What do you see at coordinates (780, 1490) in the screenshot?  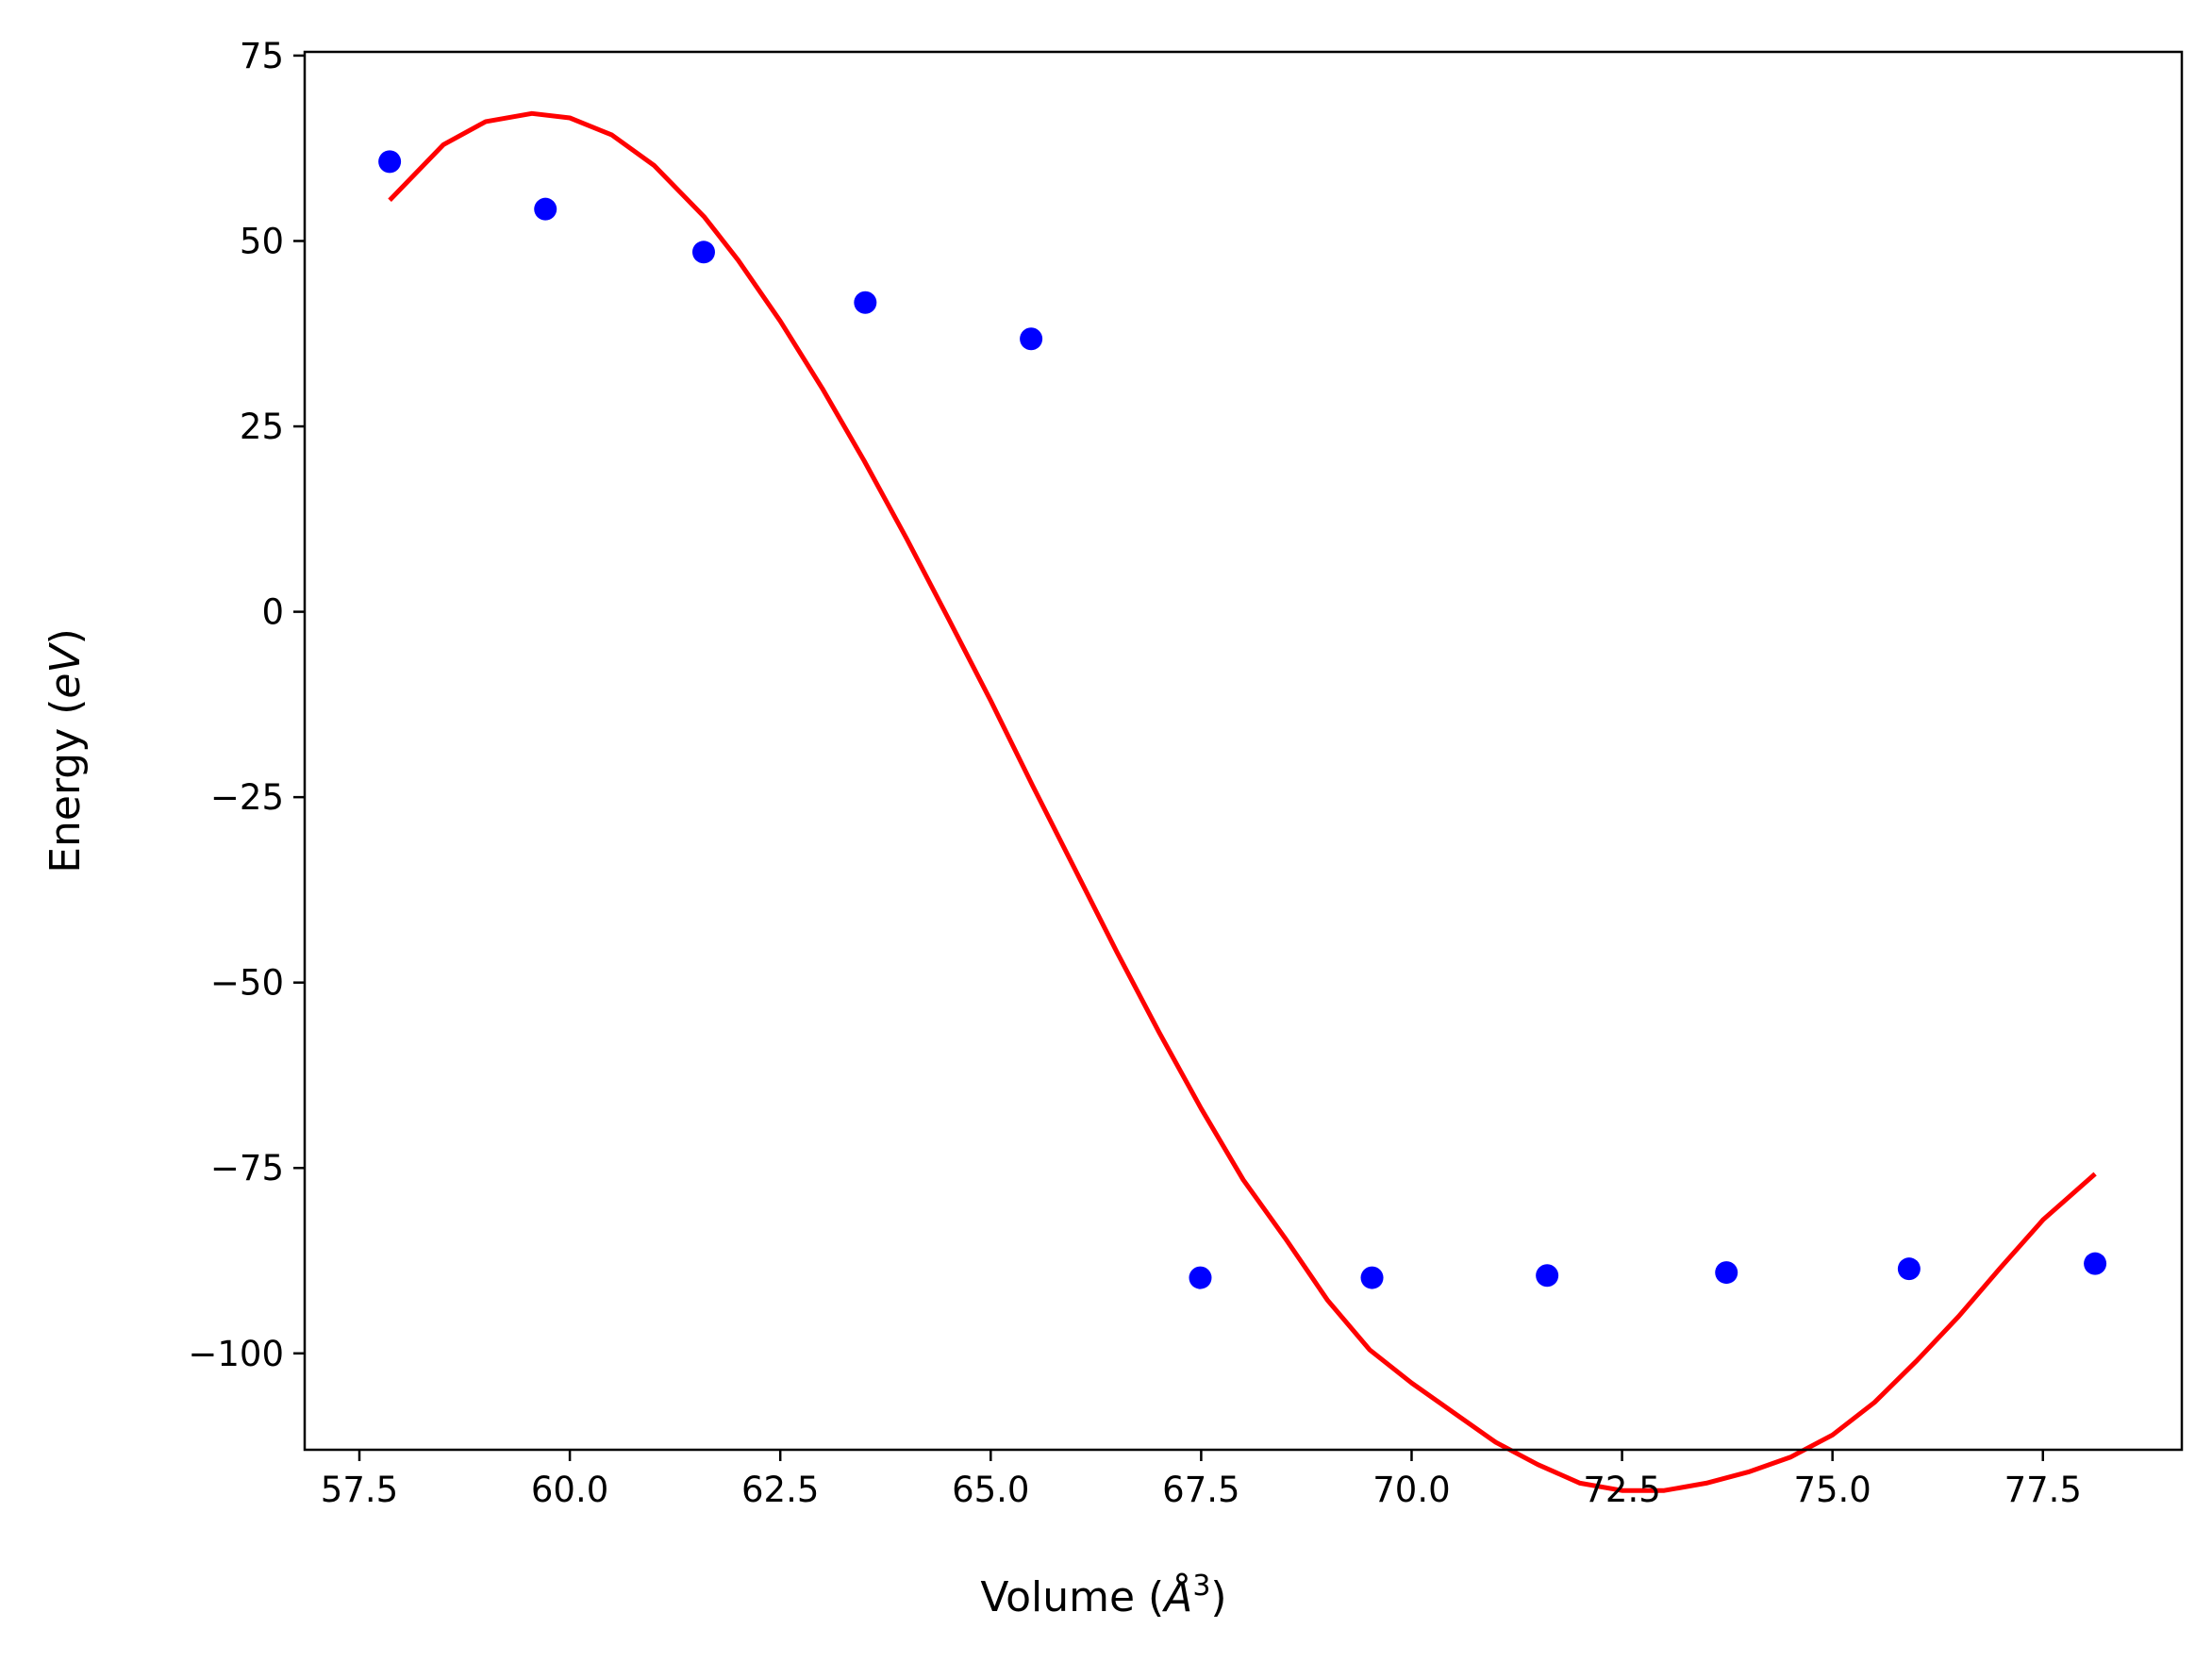 I see `x-tick-label: 62.5` at bounding box center [780, 1490].